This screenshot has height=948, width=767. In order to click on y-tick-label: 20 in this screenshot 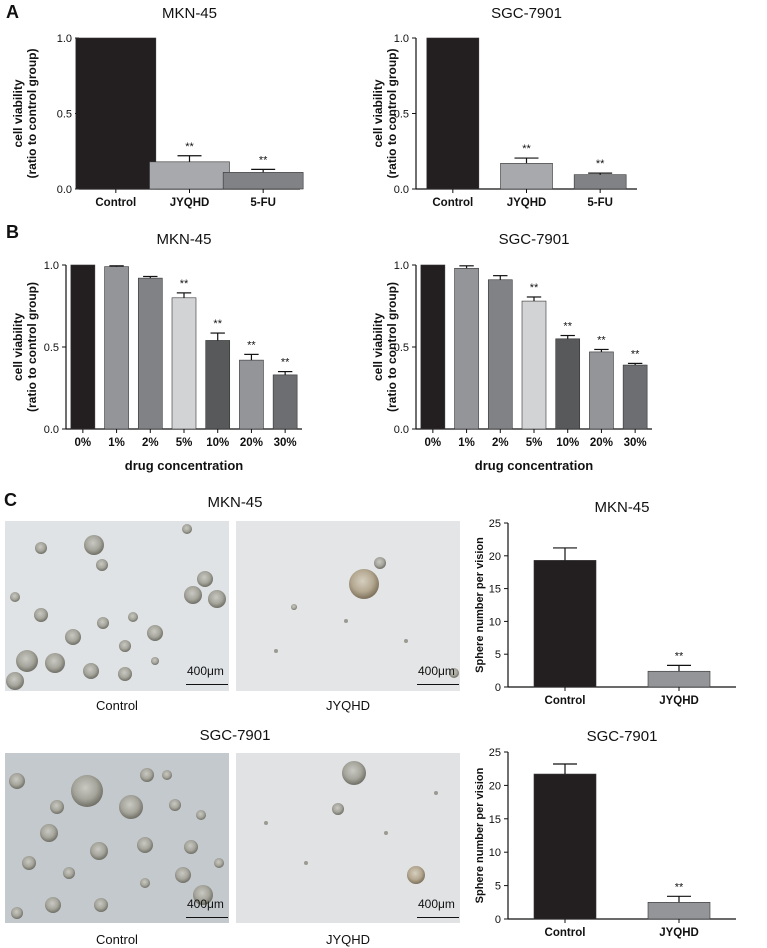, I will do `click(495, 786)`.